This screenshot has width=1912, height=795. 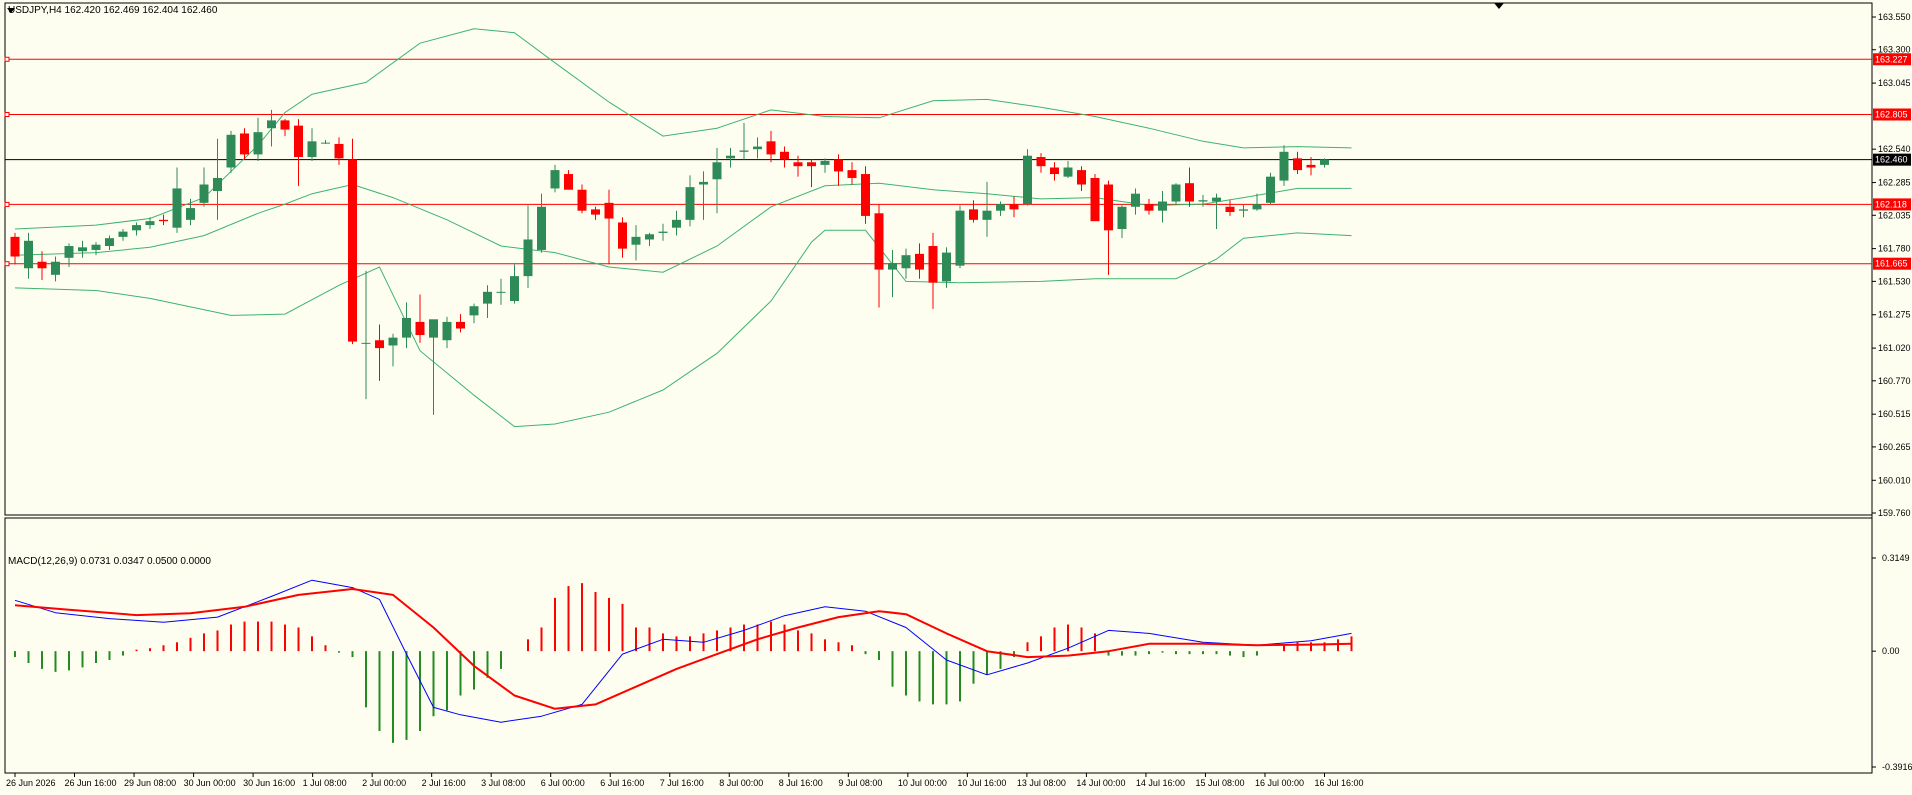 I want to click on level-price-label: 162.805, so click(x=1891, y=114).